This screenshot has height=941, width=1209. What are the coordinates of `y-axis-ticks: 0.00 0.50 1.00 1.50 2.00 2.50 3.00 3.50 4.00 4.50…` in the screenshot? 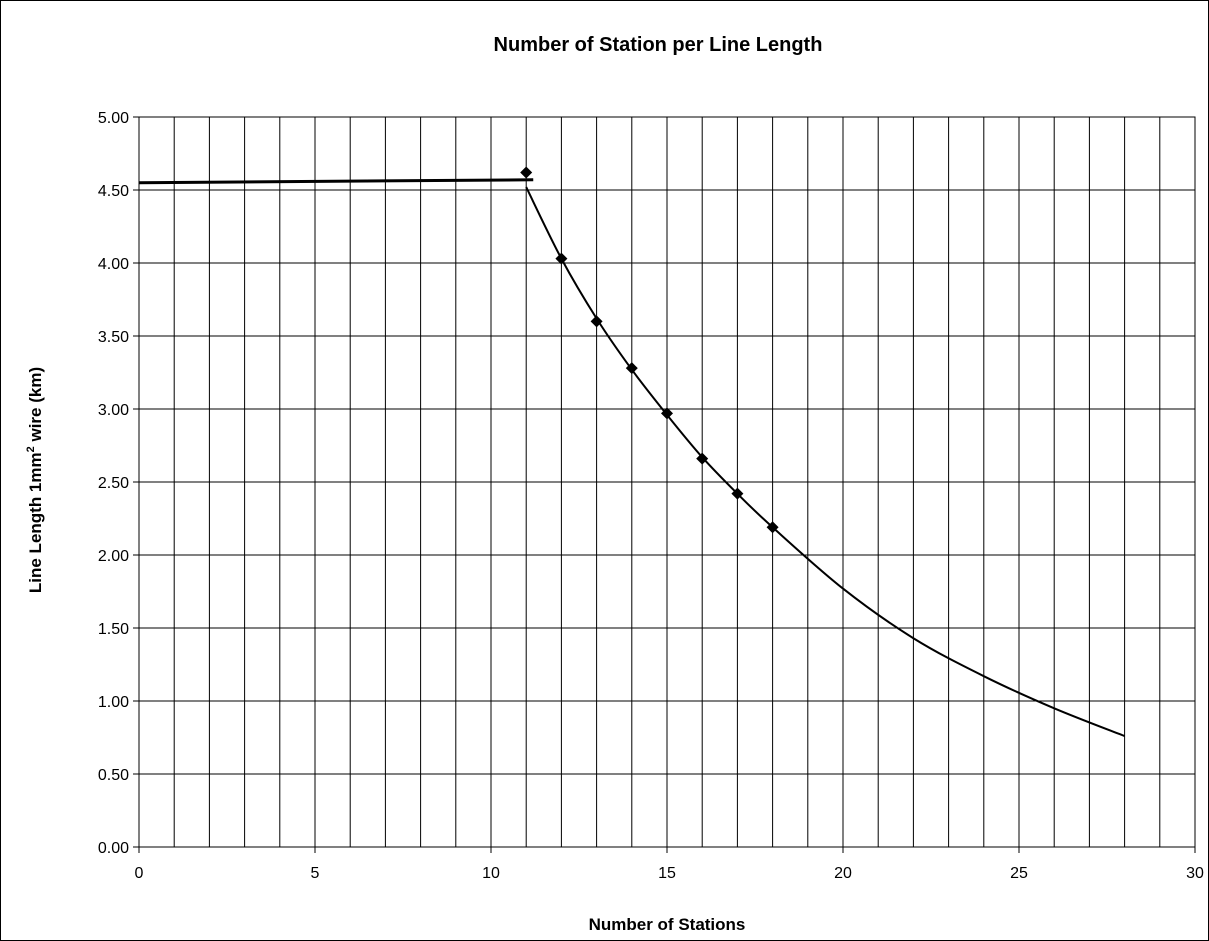 It's located at (118, 483).